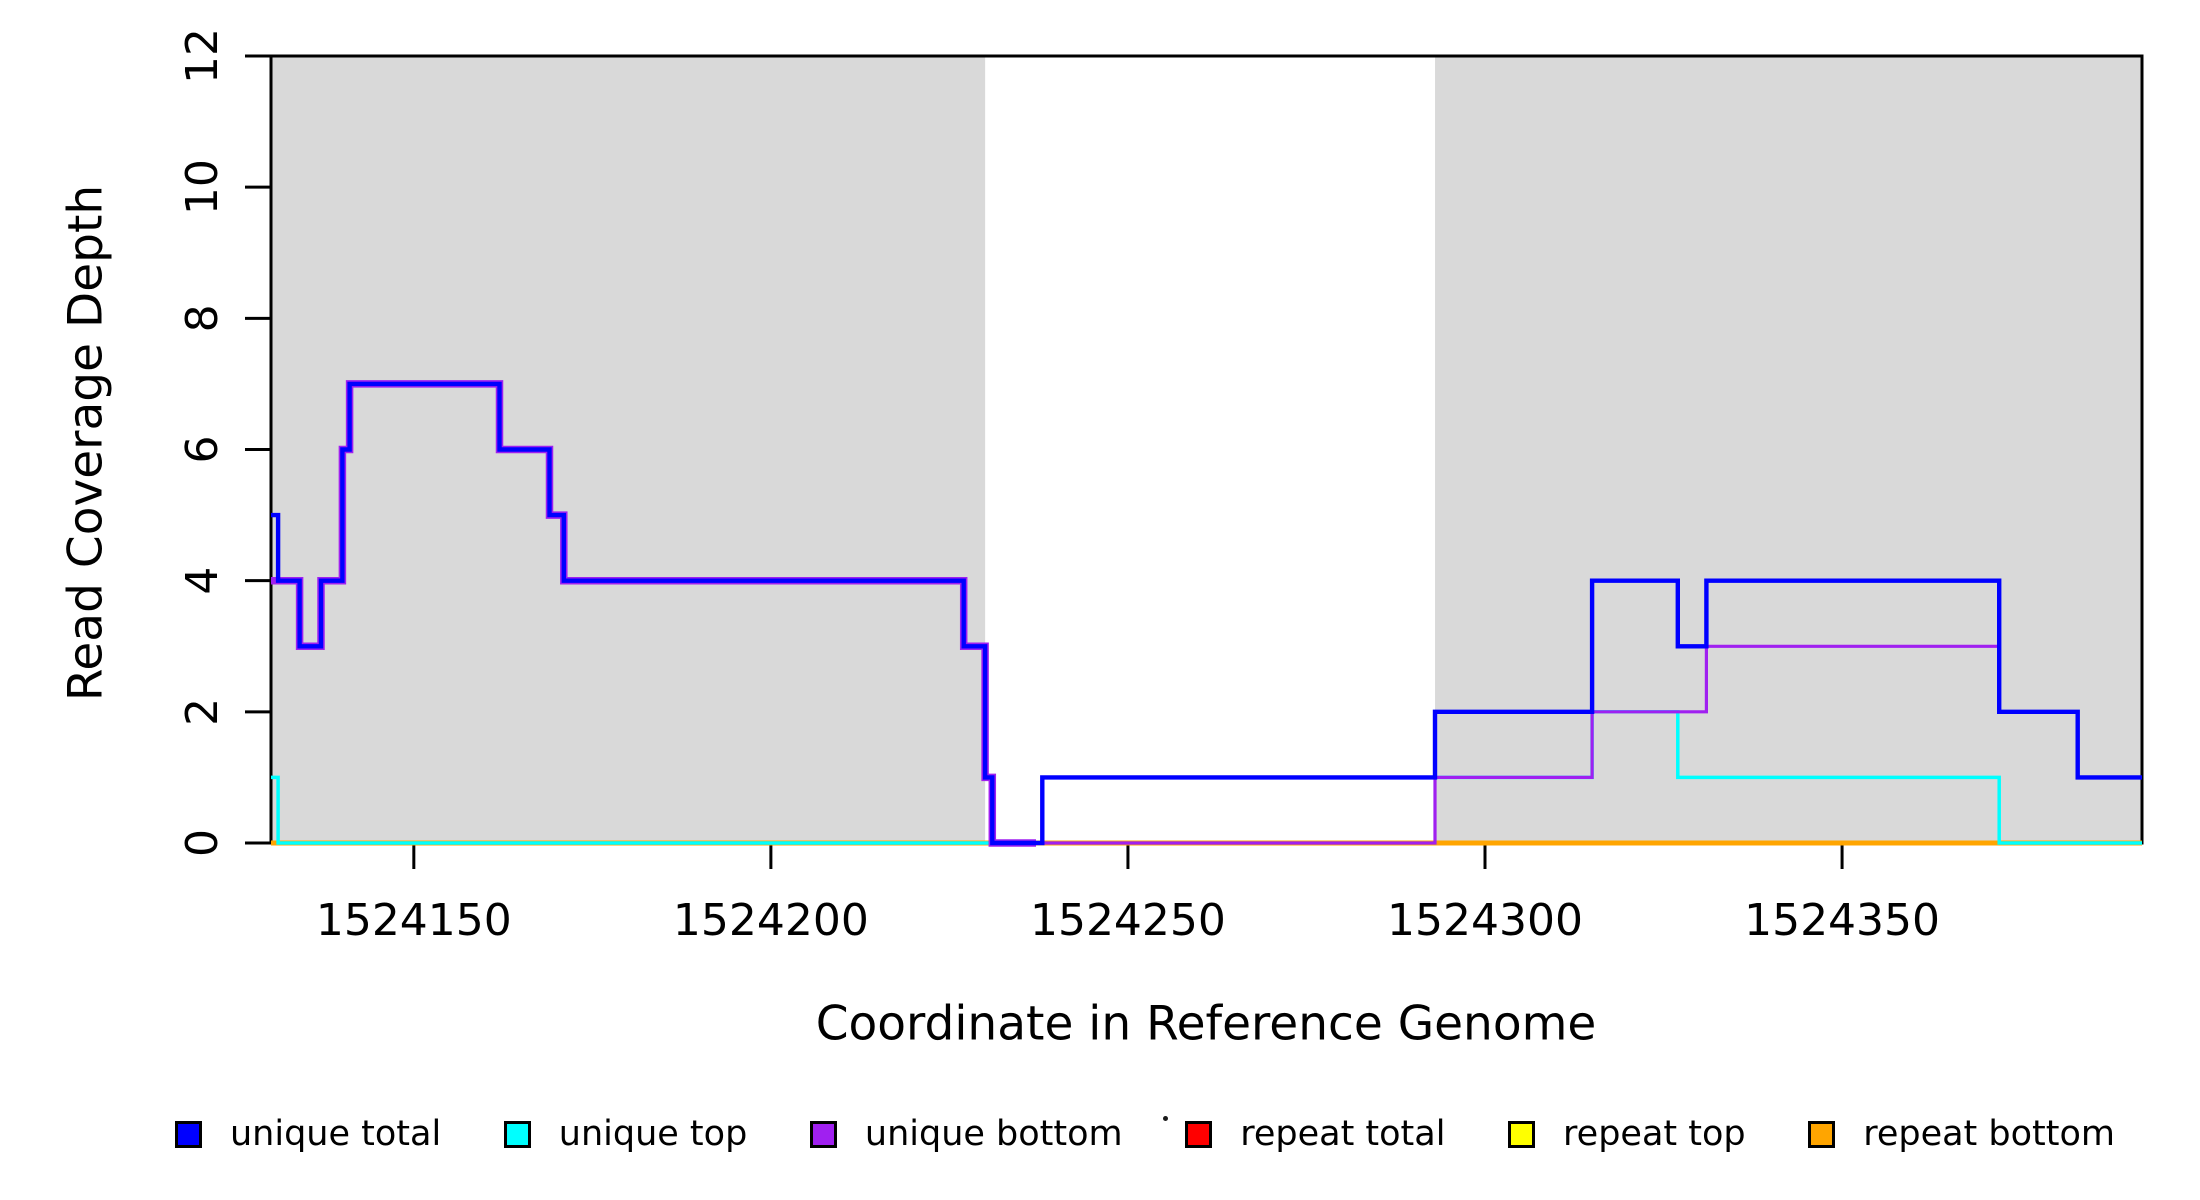 The width and height of the screenshot is (2200, 1200). What do you see at coordinates (1522, 1134) in the screenshot?
I see `legend-swatch-repeat-top` at bounding box center [1522, 1134].